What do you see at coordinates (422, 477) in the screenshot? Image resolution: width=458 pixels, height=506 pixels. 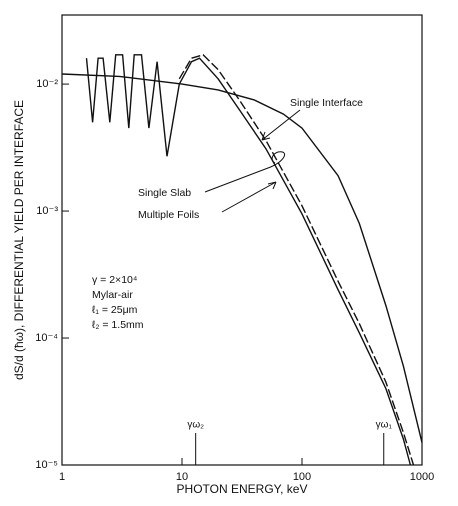 I see `x-tick-label: 1000` at bounding box center [422, 477].